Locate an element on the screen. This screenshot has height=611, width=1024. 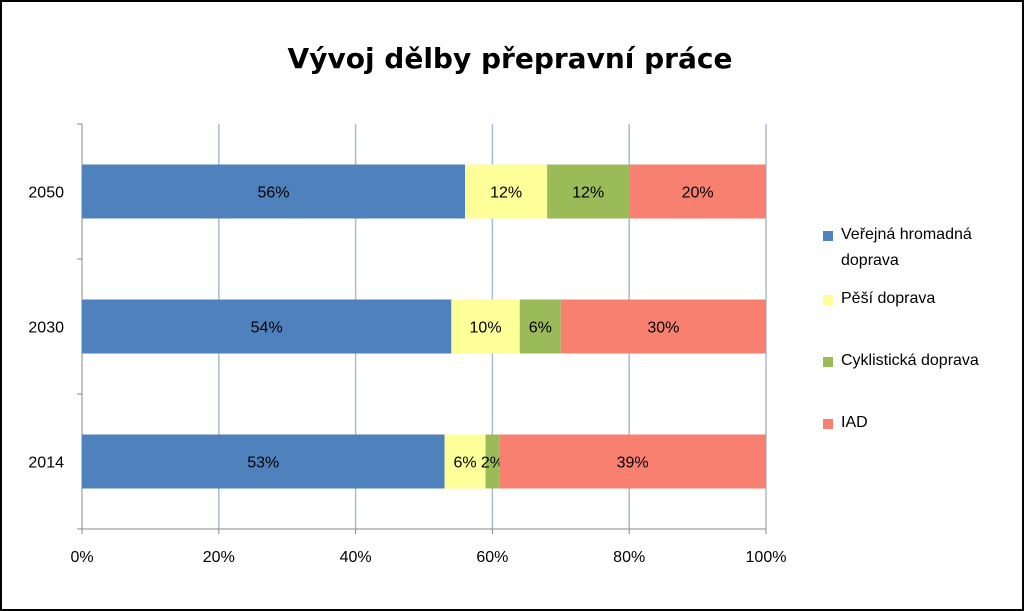
x-tick-label: 60% is located at coordinates (492, 557).